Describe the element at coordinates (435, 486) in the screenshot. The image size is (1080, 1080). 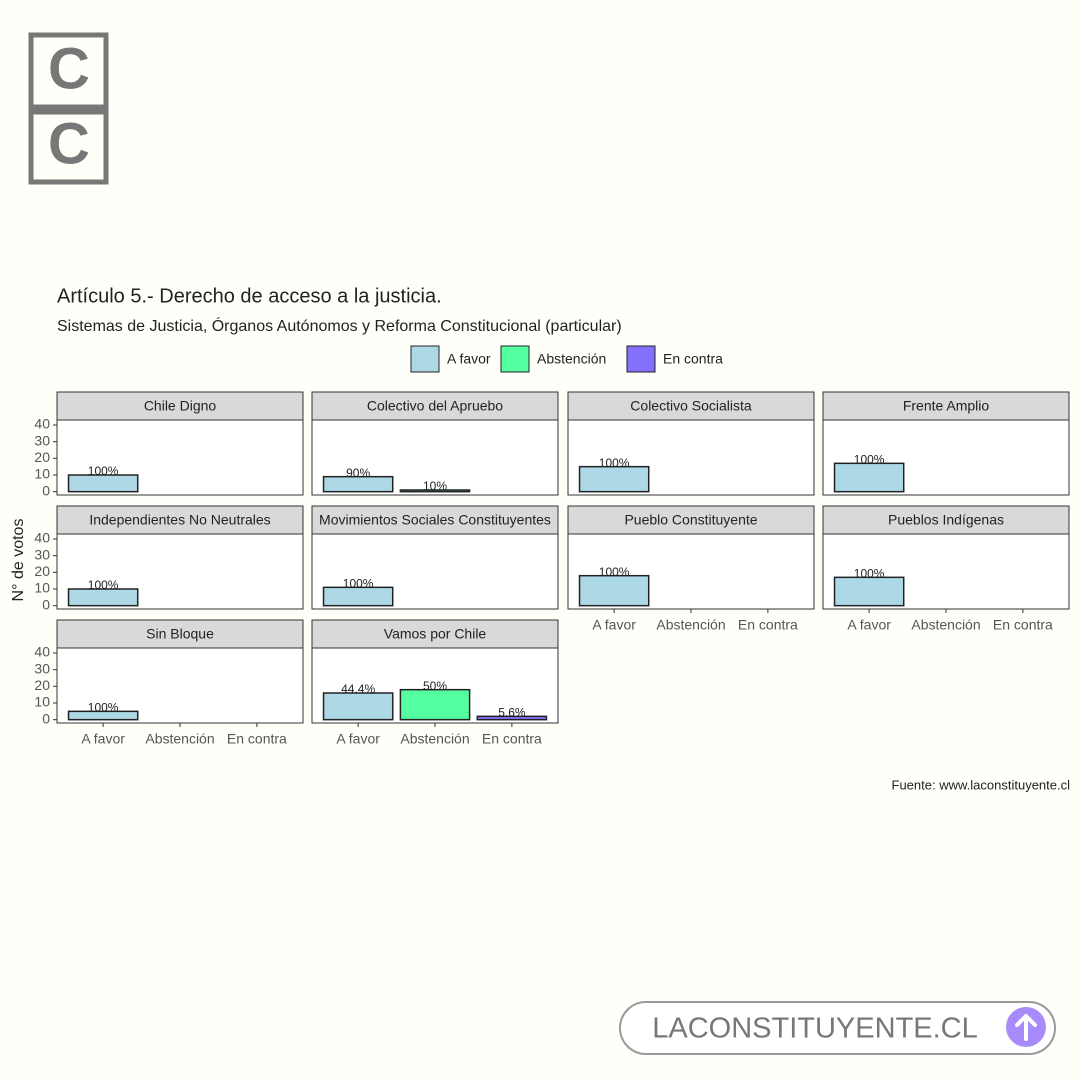
I see `value-label: 10%` at that location.